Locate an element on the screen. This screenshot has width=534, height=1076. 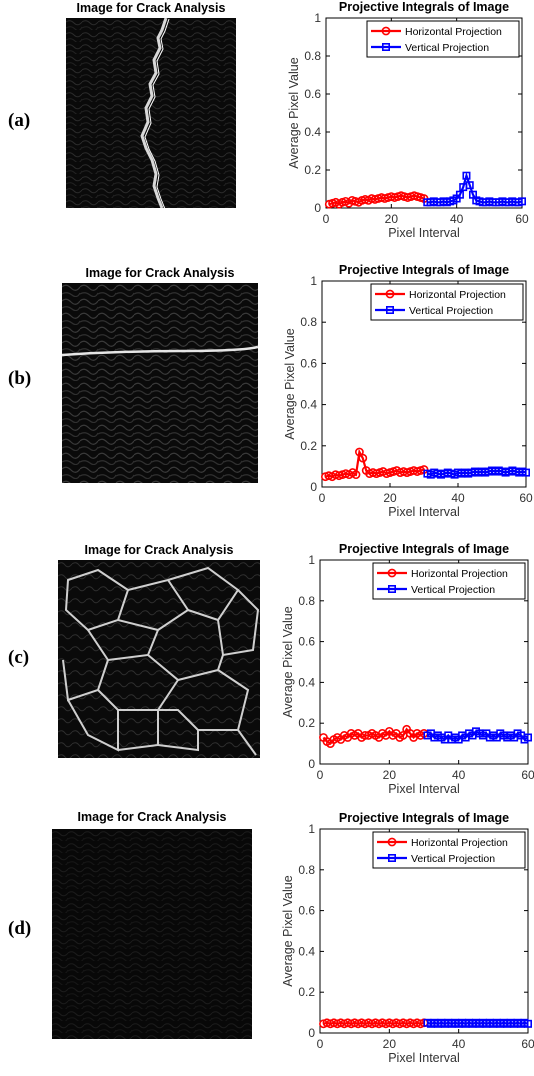
panel-label: (a) is located at coordinates (19, 120).